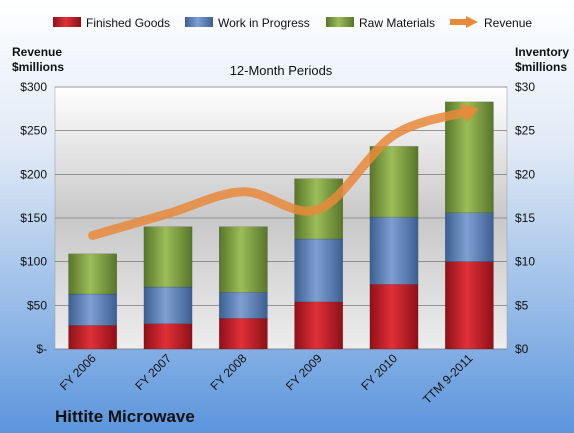 The width and height of the screenshot is (574, 433). I want to click on bar-raw-materials-fy-2010, so click(394, 182).